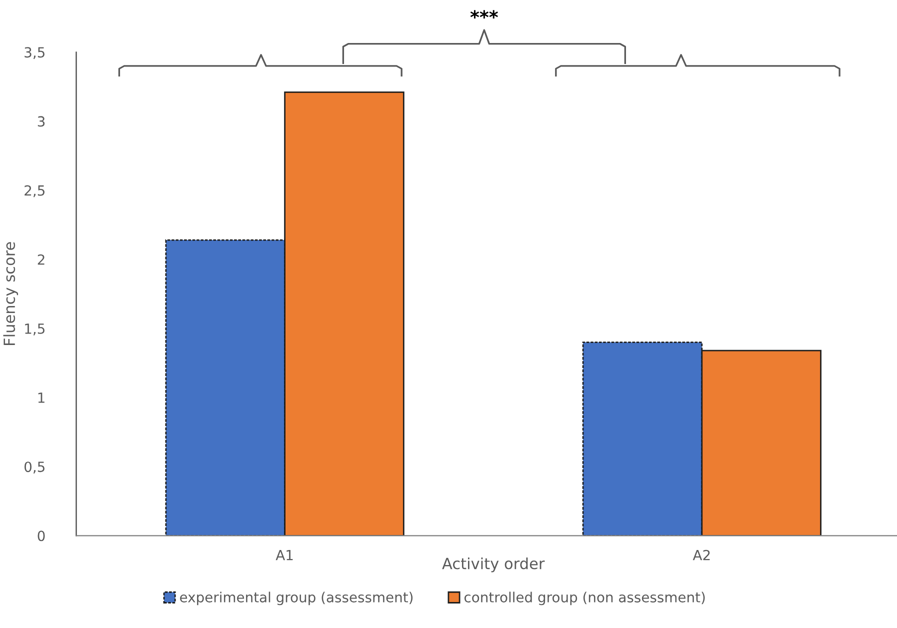  Describe the element at coordinates (34, 468) in the screenshot. I see `y-tick-label: 0,5` at that location.